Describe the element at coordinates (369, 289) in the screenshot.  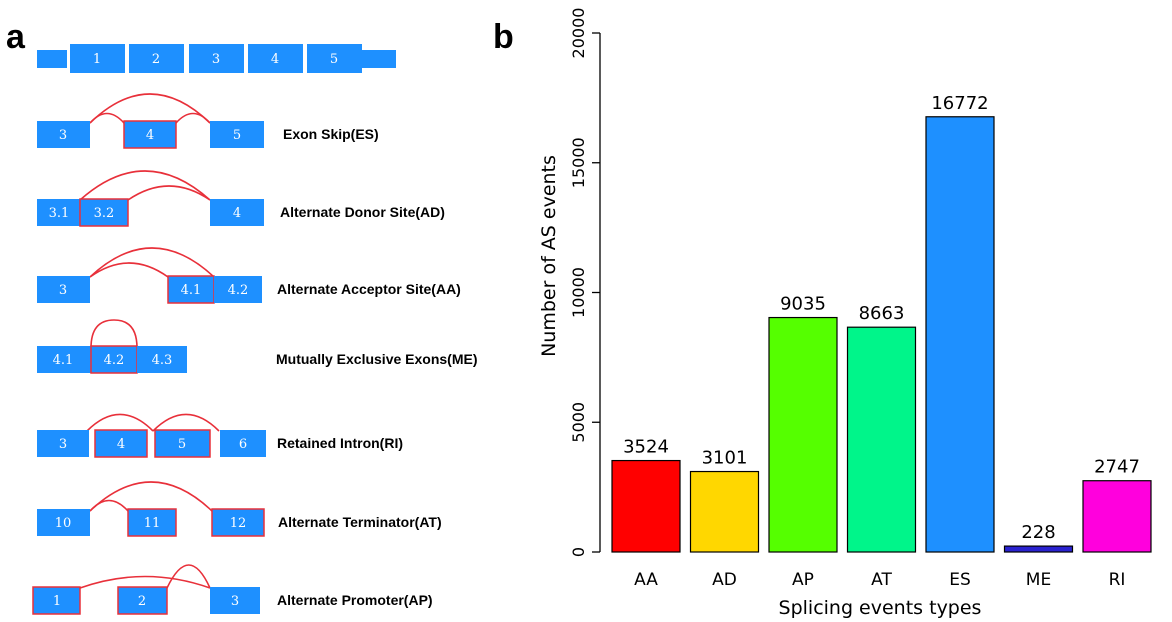
I see `event-label: Alternate Acceptor Site(AA)` at that location.